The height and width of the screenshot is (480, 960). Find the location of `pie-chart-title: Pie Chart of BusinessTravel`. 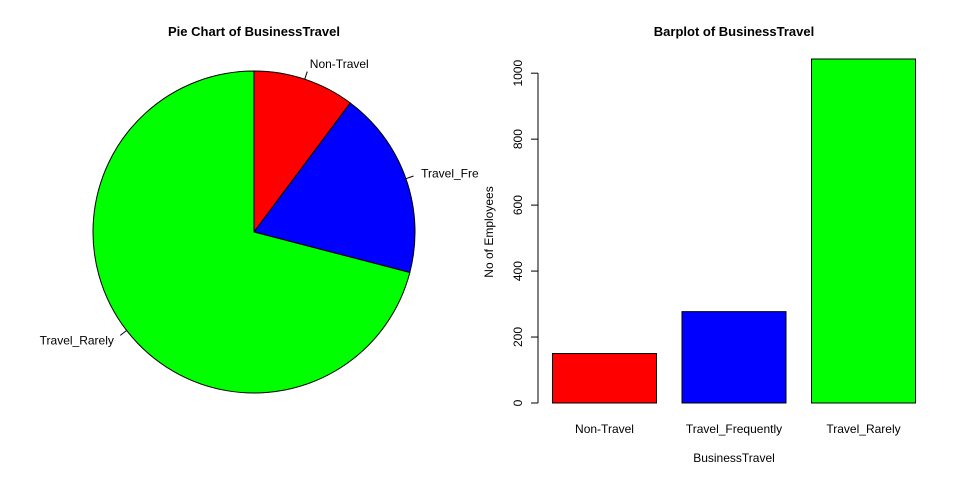

pie-chart-title: Pie Chart of BusinessTravel is located at coordinates (254, 31).